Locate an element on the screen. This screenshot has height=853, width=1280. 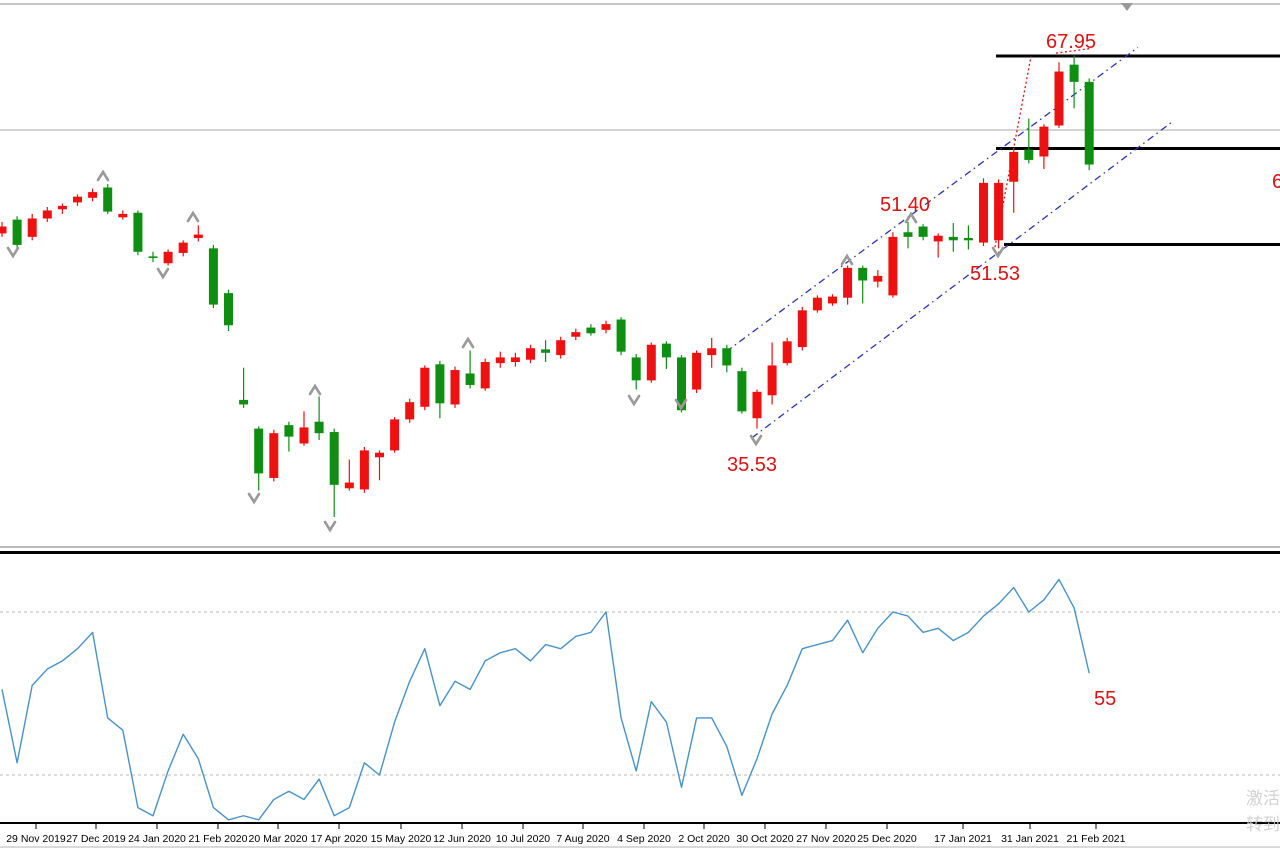
price-label: 67.95 is located at coordinates (1071, 42).